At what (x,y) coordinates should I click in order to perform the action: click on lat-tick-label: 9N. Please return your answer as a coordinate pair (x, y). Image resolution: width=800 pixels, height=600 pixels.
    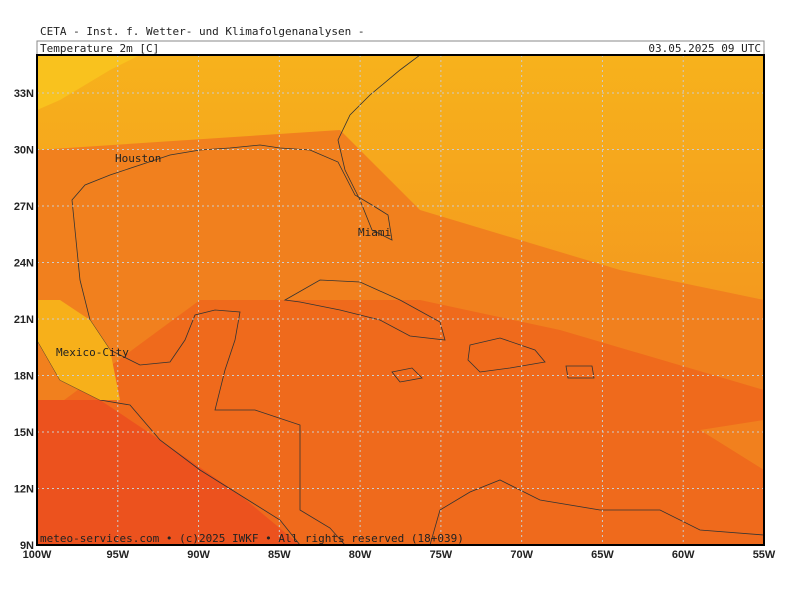
    Looking at the image, I should click on (27, 546).